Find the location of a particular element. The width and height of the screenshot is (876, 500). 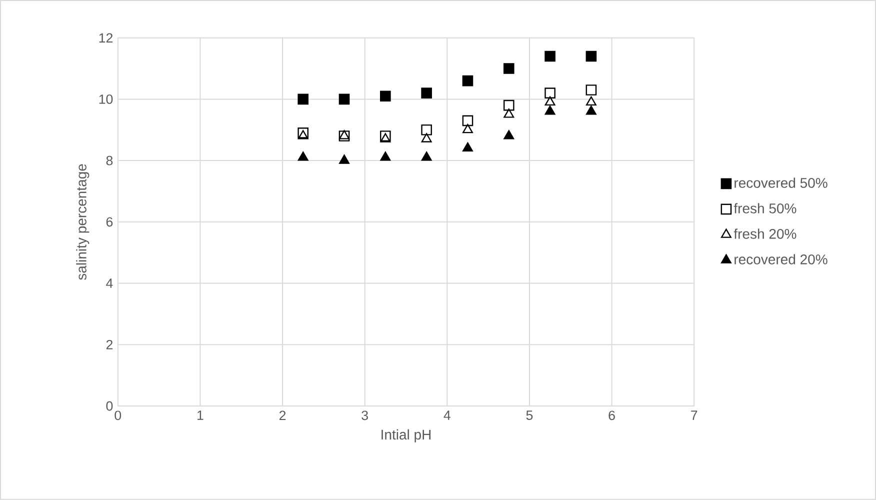

x-tick-label: 2 is located at coordinates (282, 415).